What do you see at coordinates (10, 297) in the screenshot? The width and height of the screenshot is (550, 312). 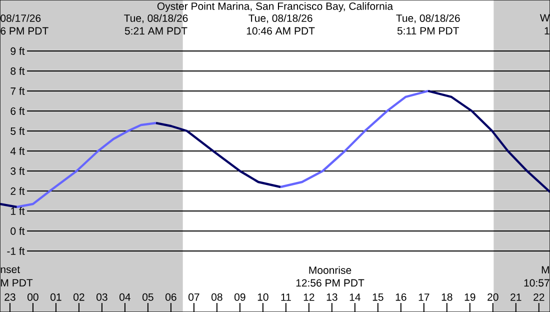 I see `x-tick-label: 23` at bounding box center [10, 297].